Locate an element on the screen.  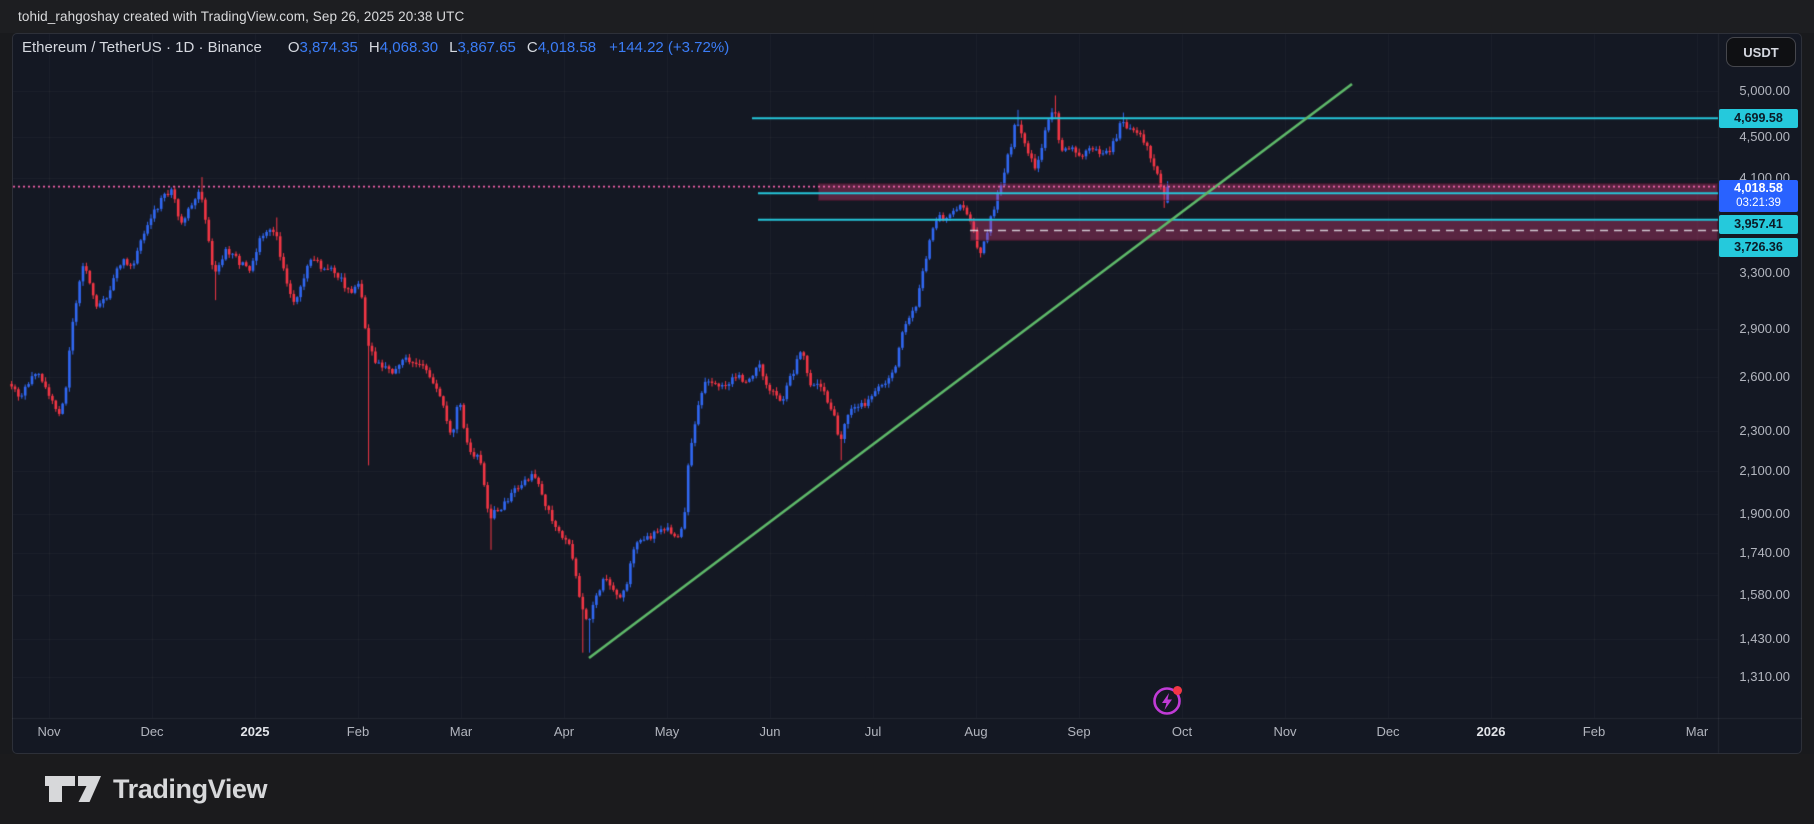
x-axis-label: Oct is located at coordinates (1182, 731).